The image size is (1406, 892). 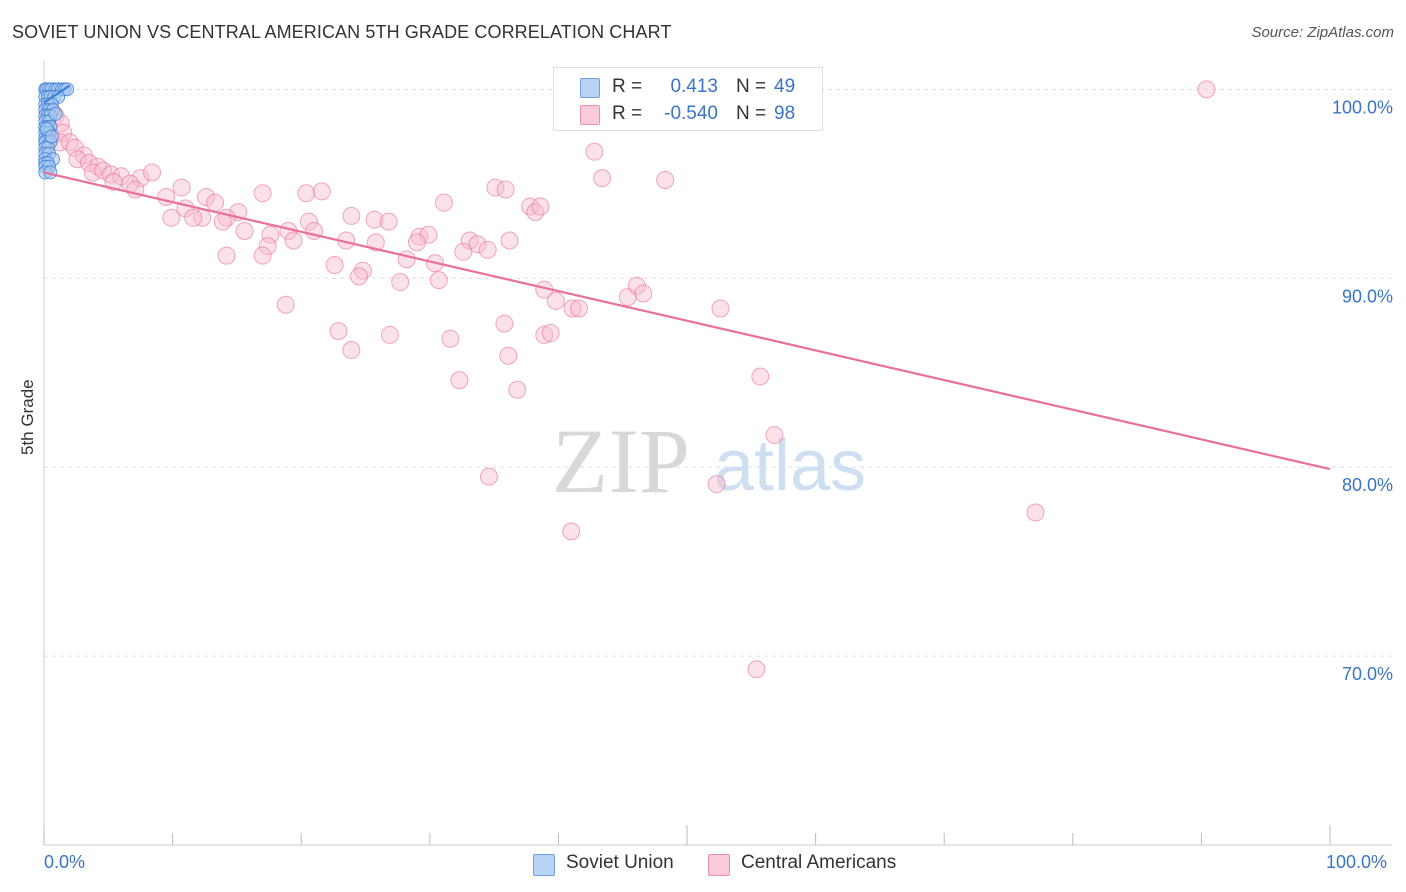 I want to click on source-label: Source: ZipAtlas.com, so click(x=1322, y=32).